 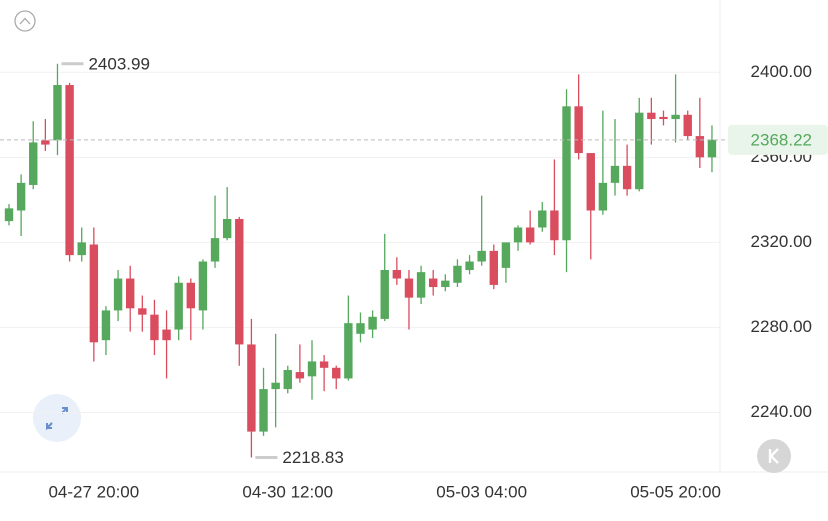 I want to click on x-tick-label: 04-30 12:00, so click(x=287, y=491).